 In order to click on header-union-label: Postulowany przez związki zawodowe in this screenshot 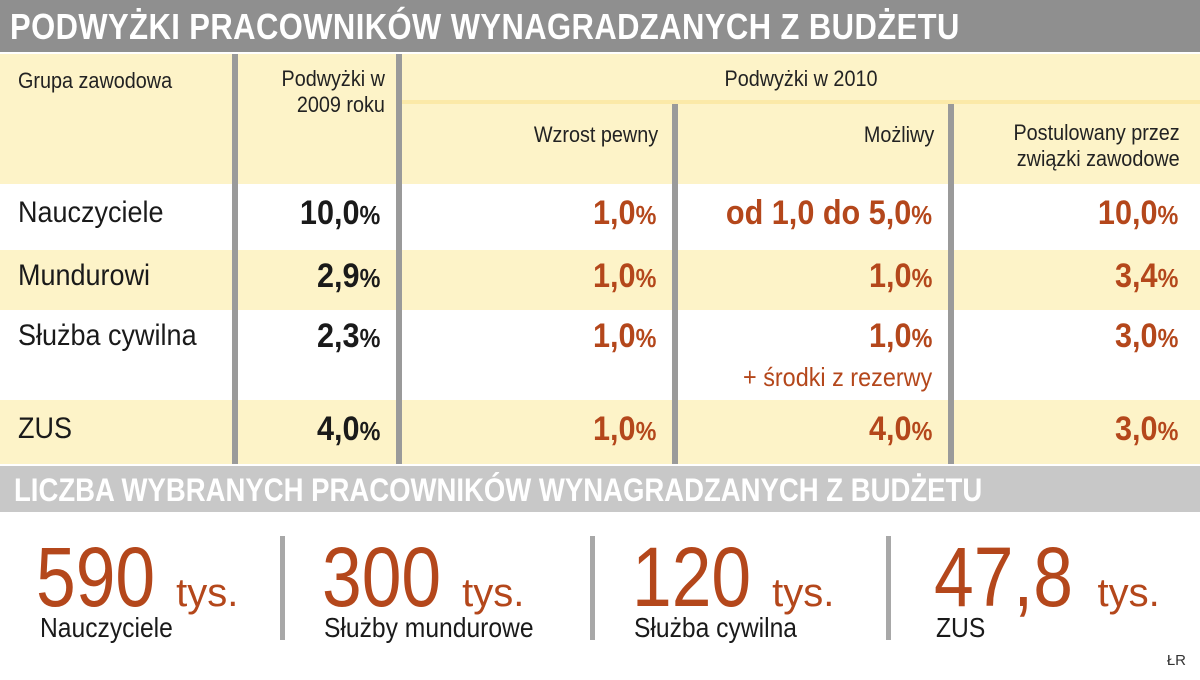, I will do `click(1097, 146)`.